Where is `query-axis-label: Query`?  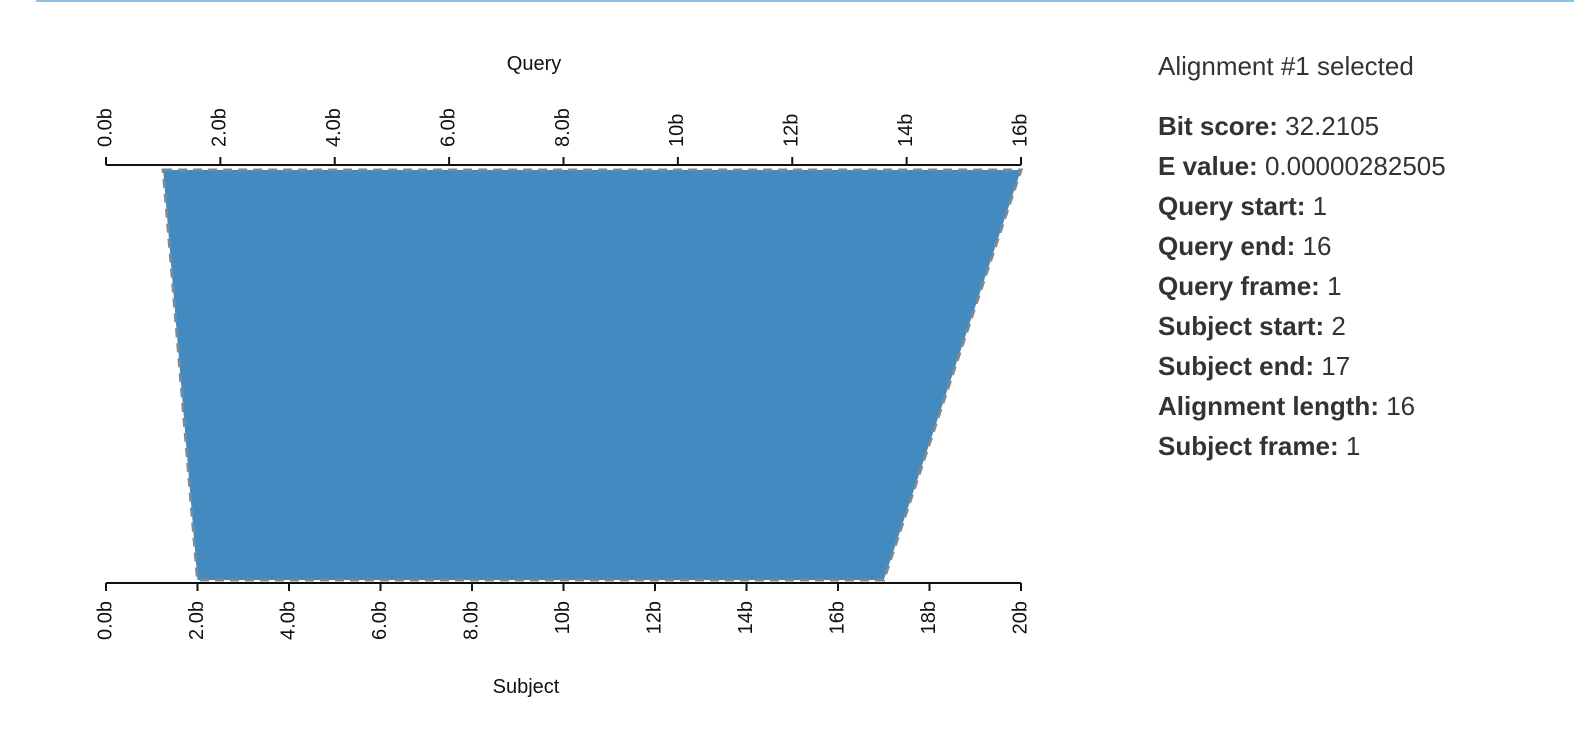 query-axis-label: Query is located at coordinates (534, 64).